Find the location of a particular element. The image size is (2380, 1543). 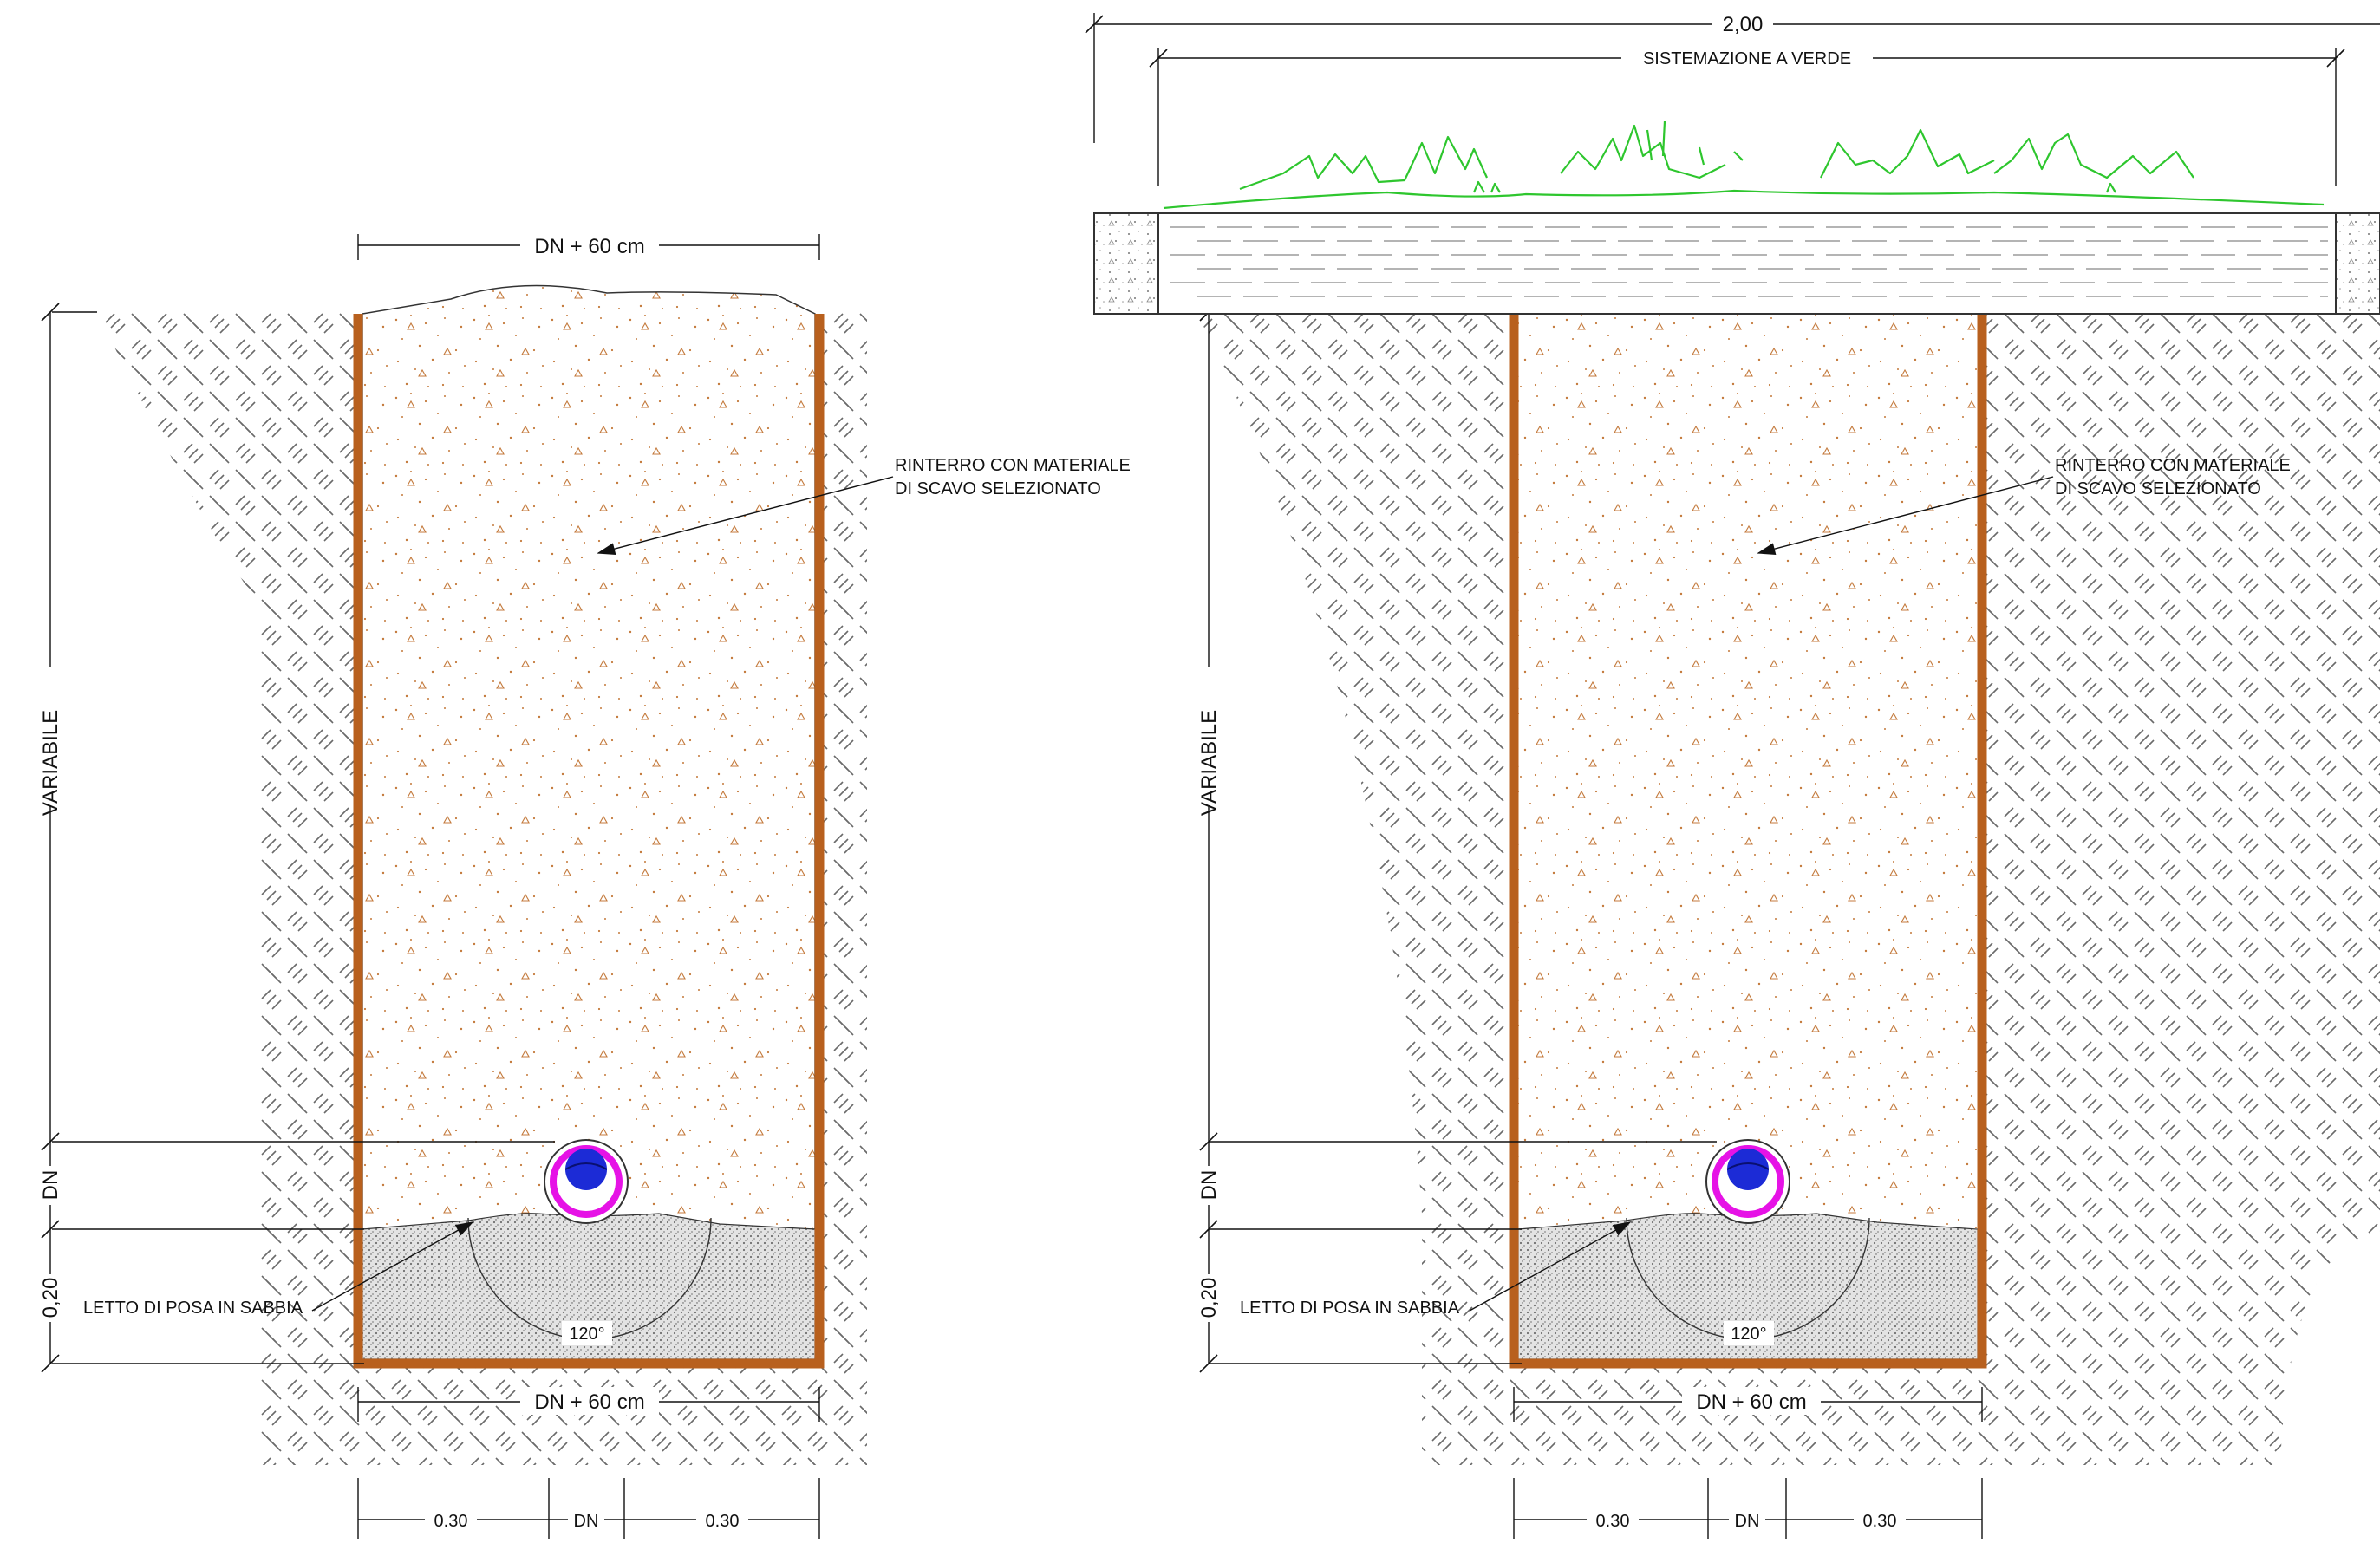

kerb-left is located at coordinates (1126, 263).